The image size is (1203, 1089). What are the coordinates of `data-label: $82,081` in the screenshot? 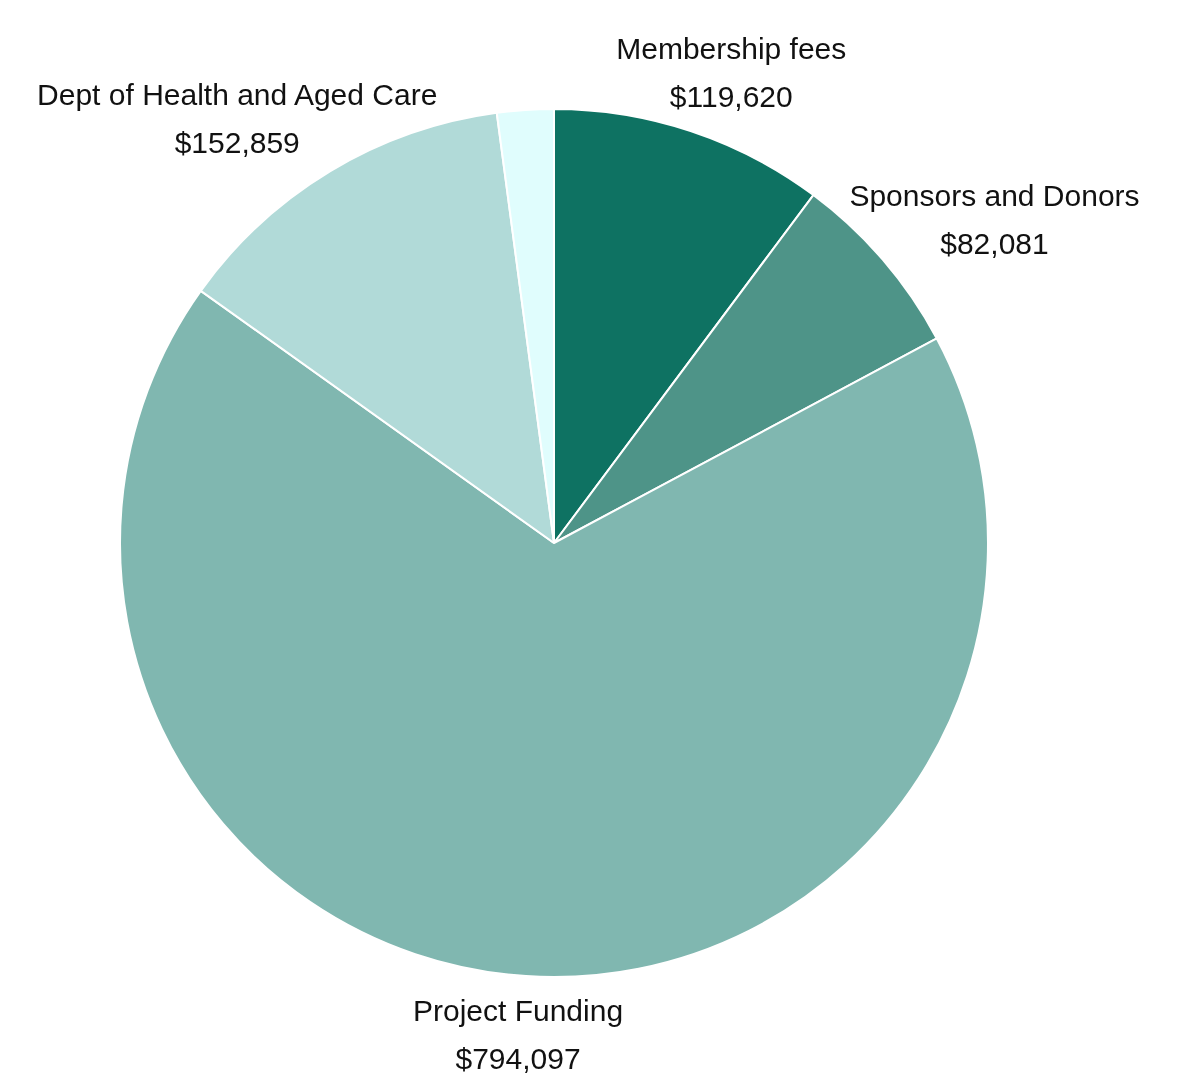 It's located at (994, 244).